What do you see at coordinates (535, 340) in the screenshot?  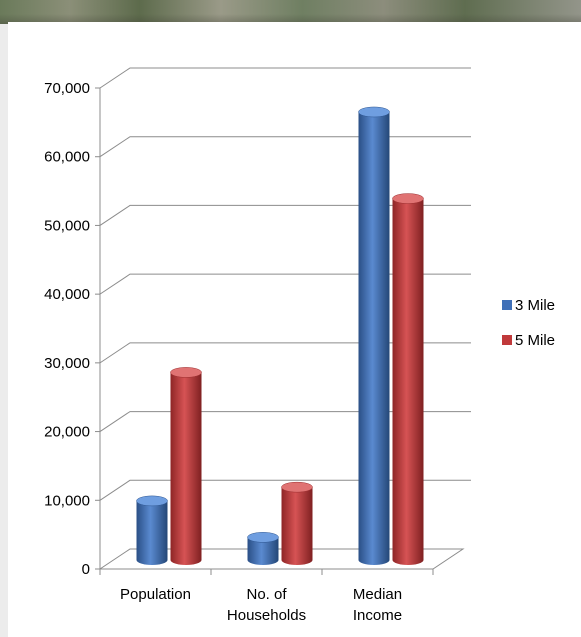 I see `legend-label-5-mile: 5 Mile` at bounding box center [535, 340].